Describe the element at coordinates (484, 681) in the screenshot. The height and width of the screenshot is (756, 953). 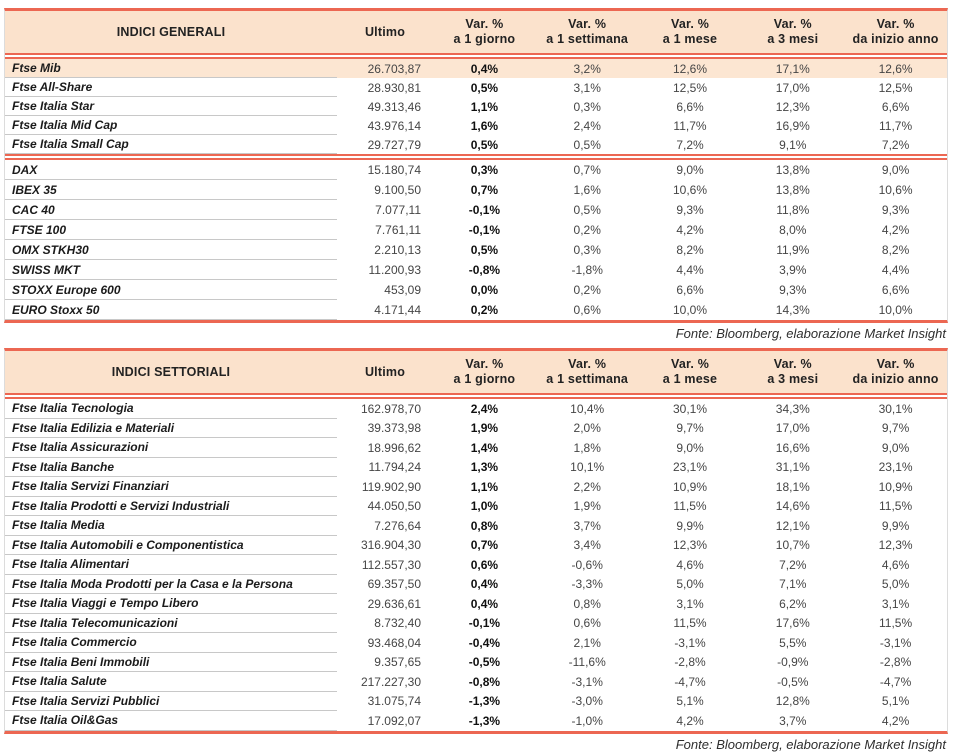
I see `var-1day-cell: -0,8%` at that location.